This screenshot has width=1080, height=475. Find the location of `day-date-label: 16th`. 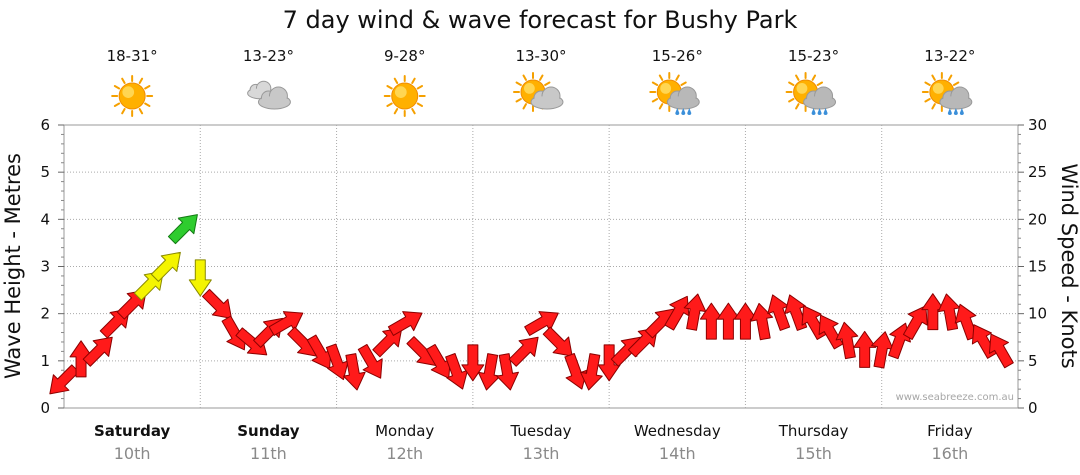

day-date-label: 16th is located at coordinates (949, 453).